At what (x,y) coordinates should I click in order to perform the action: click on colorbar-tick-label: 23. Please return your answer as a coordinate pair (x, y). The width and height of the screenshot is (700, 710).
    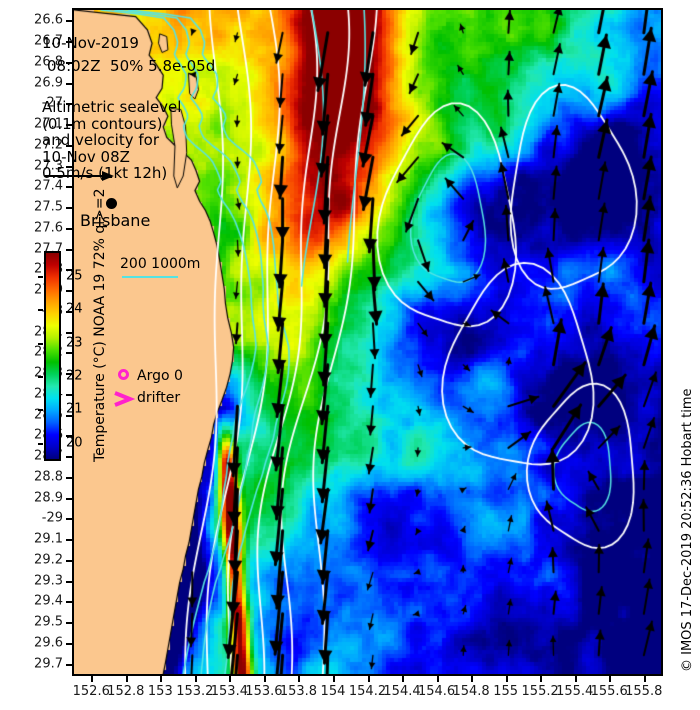
    Looking at the image, I should click on (74, 343).